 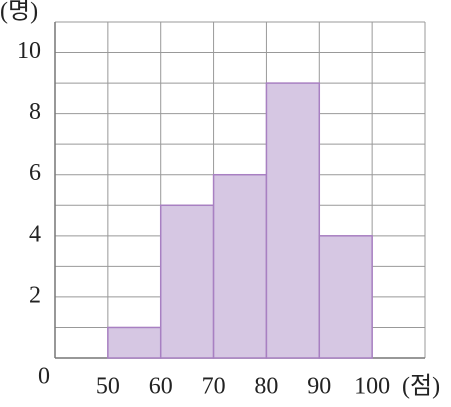 I want to click on x-axis-label: (점), so click(x=421, y=386).